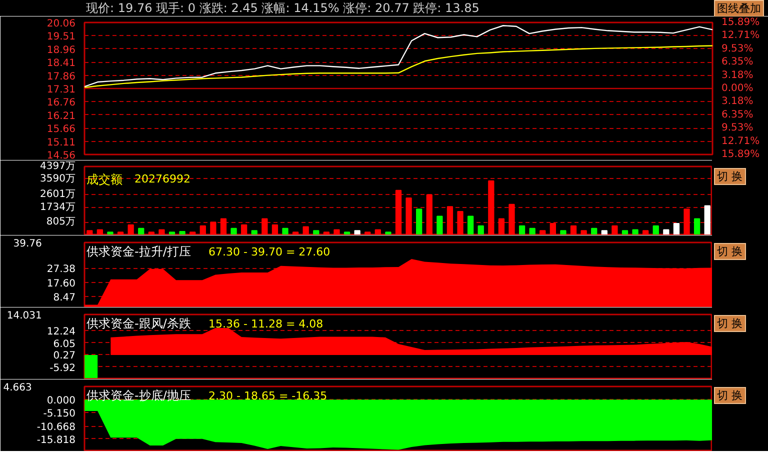 This screenshot has width=768, height=454. I want to click on y-tick-label: 17.86, so click(61, 76).